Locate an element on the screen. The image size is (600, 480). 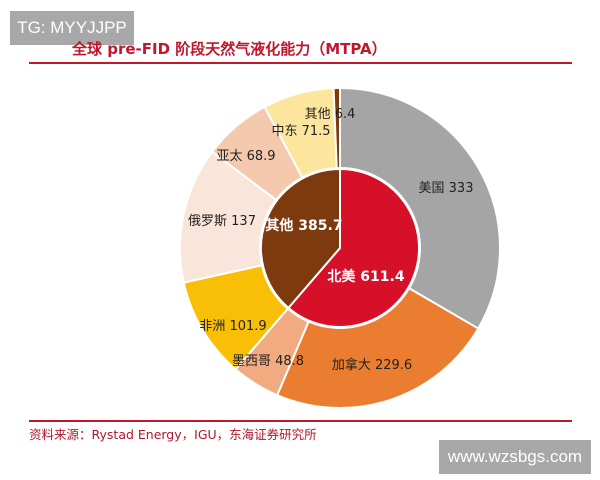
inner-label: 其他 385.7 is located at coordinates (303, 225).